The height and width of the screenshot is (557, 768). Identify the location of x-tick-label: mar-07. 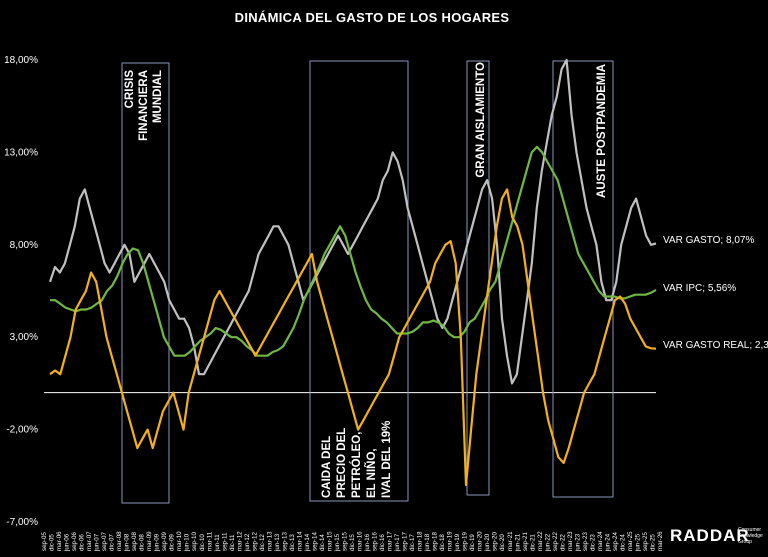
(89, 541).